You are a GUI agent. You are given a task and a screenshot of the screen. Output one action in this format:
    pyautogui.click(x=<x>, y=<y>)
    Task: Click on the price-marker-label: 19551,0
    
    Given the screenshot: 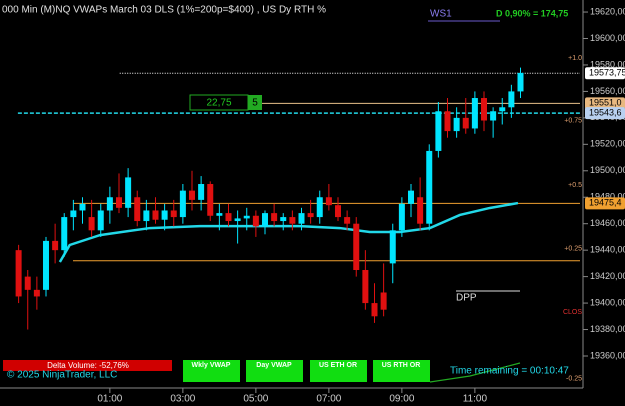 What is the action you would take?
    pyautogui.click(x=605, y=103)
    